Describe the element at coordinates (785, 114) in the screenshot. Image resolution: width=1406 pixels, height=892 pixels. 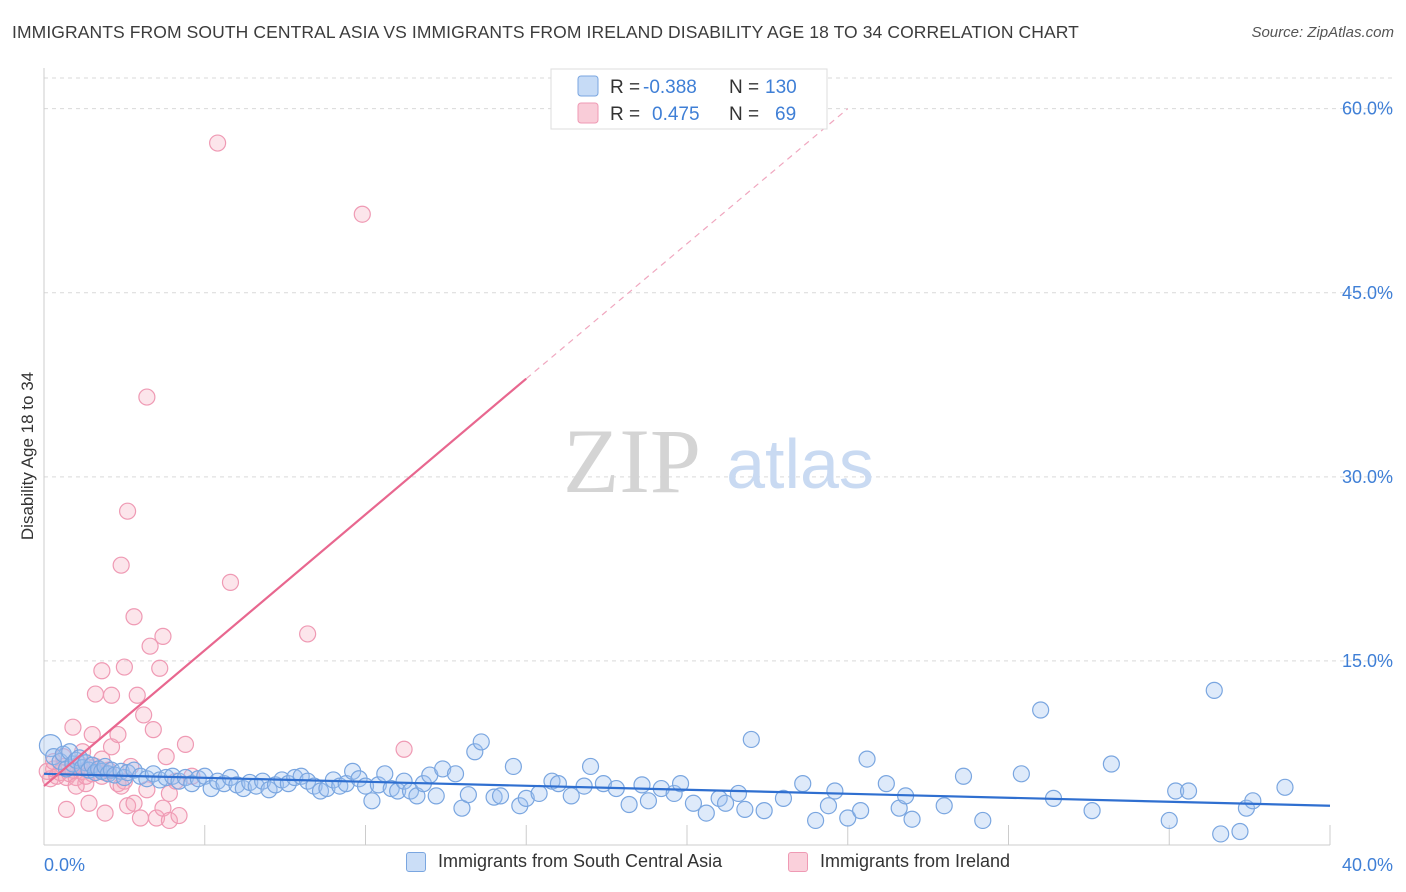
I see `legend-n-value: 69` at that location.